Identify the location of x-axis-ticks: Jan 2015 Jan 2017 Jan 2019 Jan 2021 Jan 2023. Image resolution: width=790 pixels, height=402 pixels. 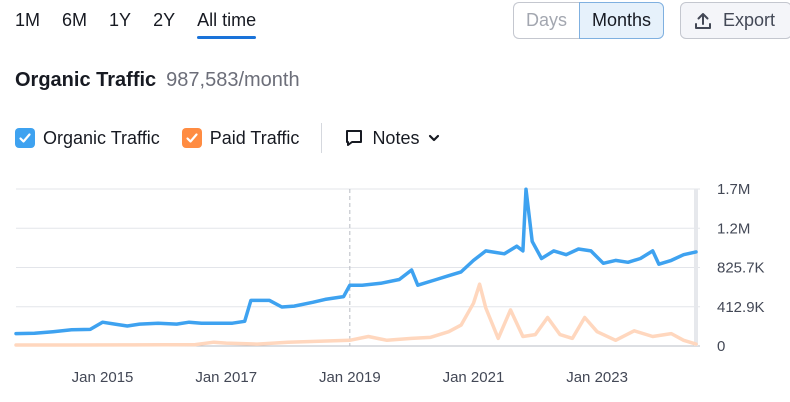
(350, 377).